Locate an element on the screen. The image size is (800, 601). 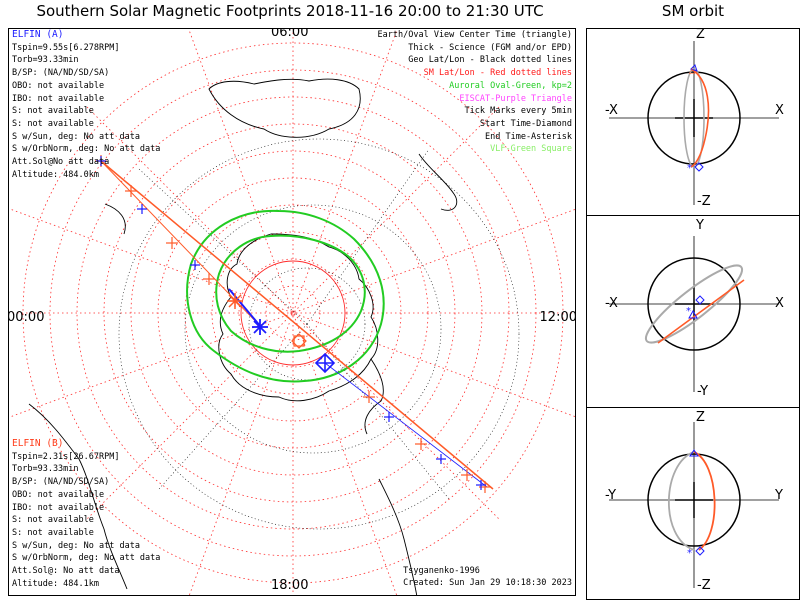
orbit-plot-xz: * △ is located at coordinates (694, 123).